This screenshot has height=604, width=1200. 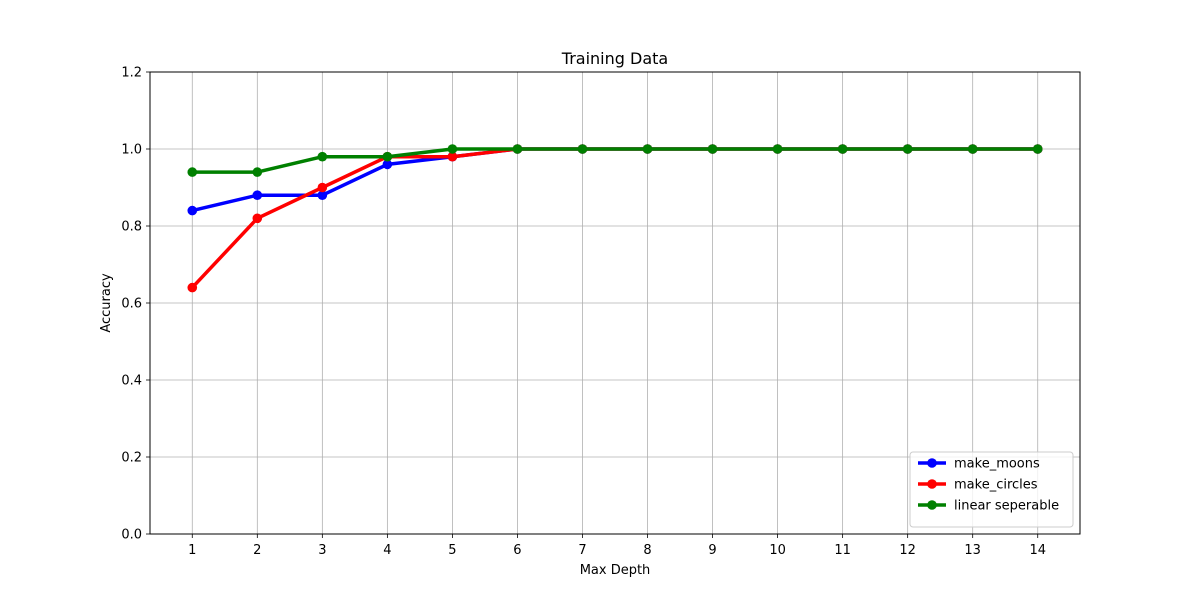 I want to click on y-tick-label: 0.2, so click(x=131, y=458).